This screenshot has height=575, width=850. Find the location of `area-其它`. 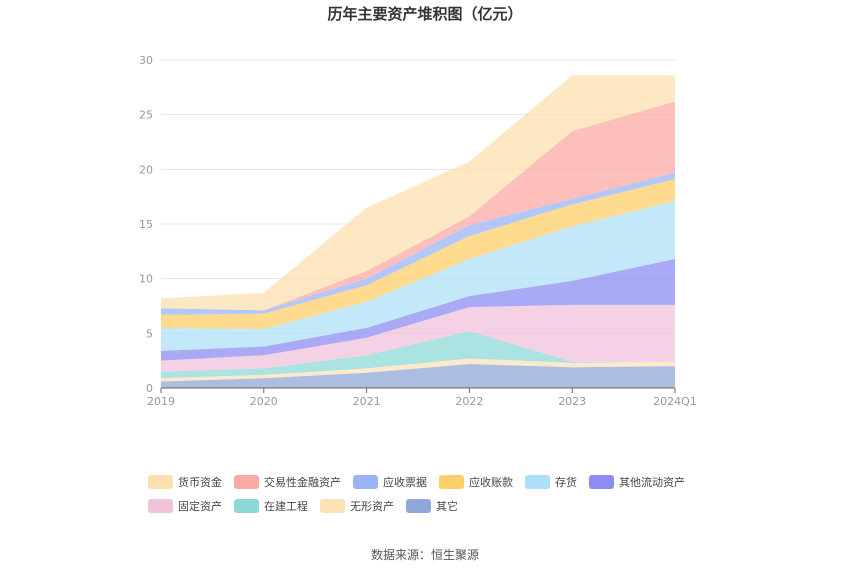

area-其它 is located at coordinates (418, 375).